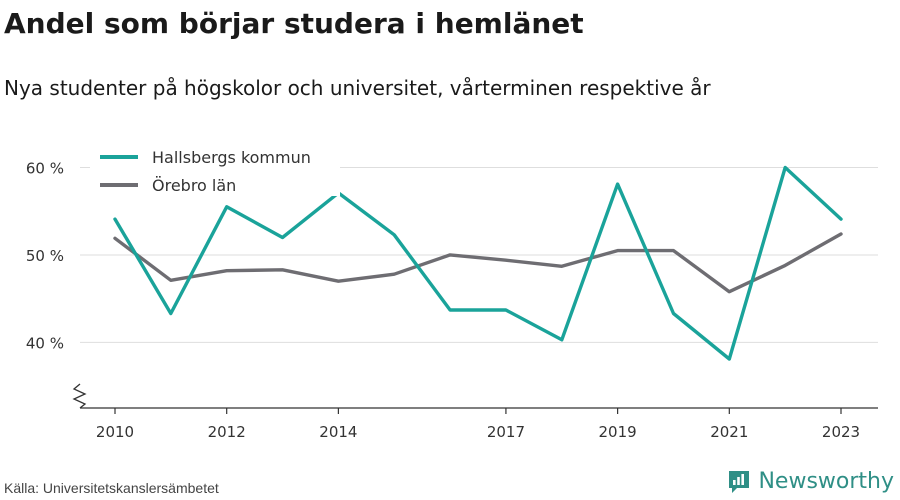 The height and width of the screenshot is (500, 900). What do you see at coordinates (231, 157) in the screenshot?
I see `legend-label: Hallsbergs kommun` at bounding box center [231, 157].